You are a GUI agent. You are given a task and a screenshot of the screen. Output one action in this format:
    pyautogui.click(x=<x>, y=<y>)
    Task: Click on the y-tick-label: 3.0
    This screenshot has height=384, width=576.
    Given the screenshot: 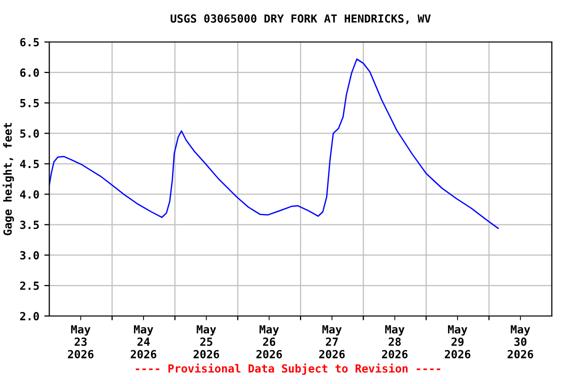 What is the action you would take?
    pyautogui.click(x=29, y=255)
    